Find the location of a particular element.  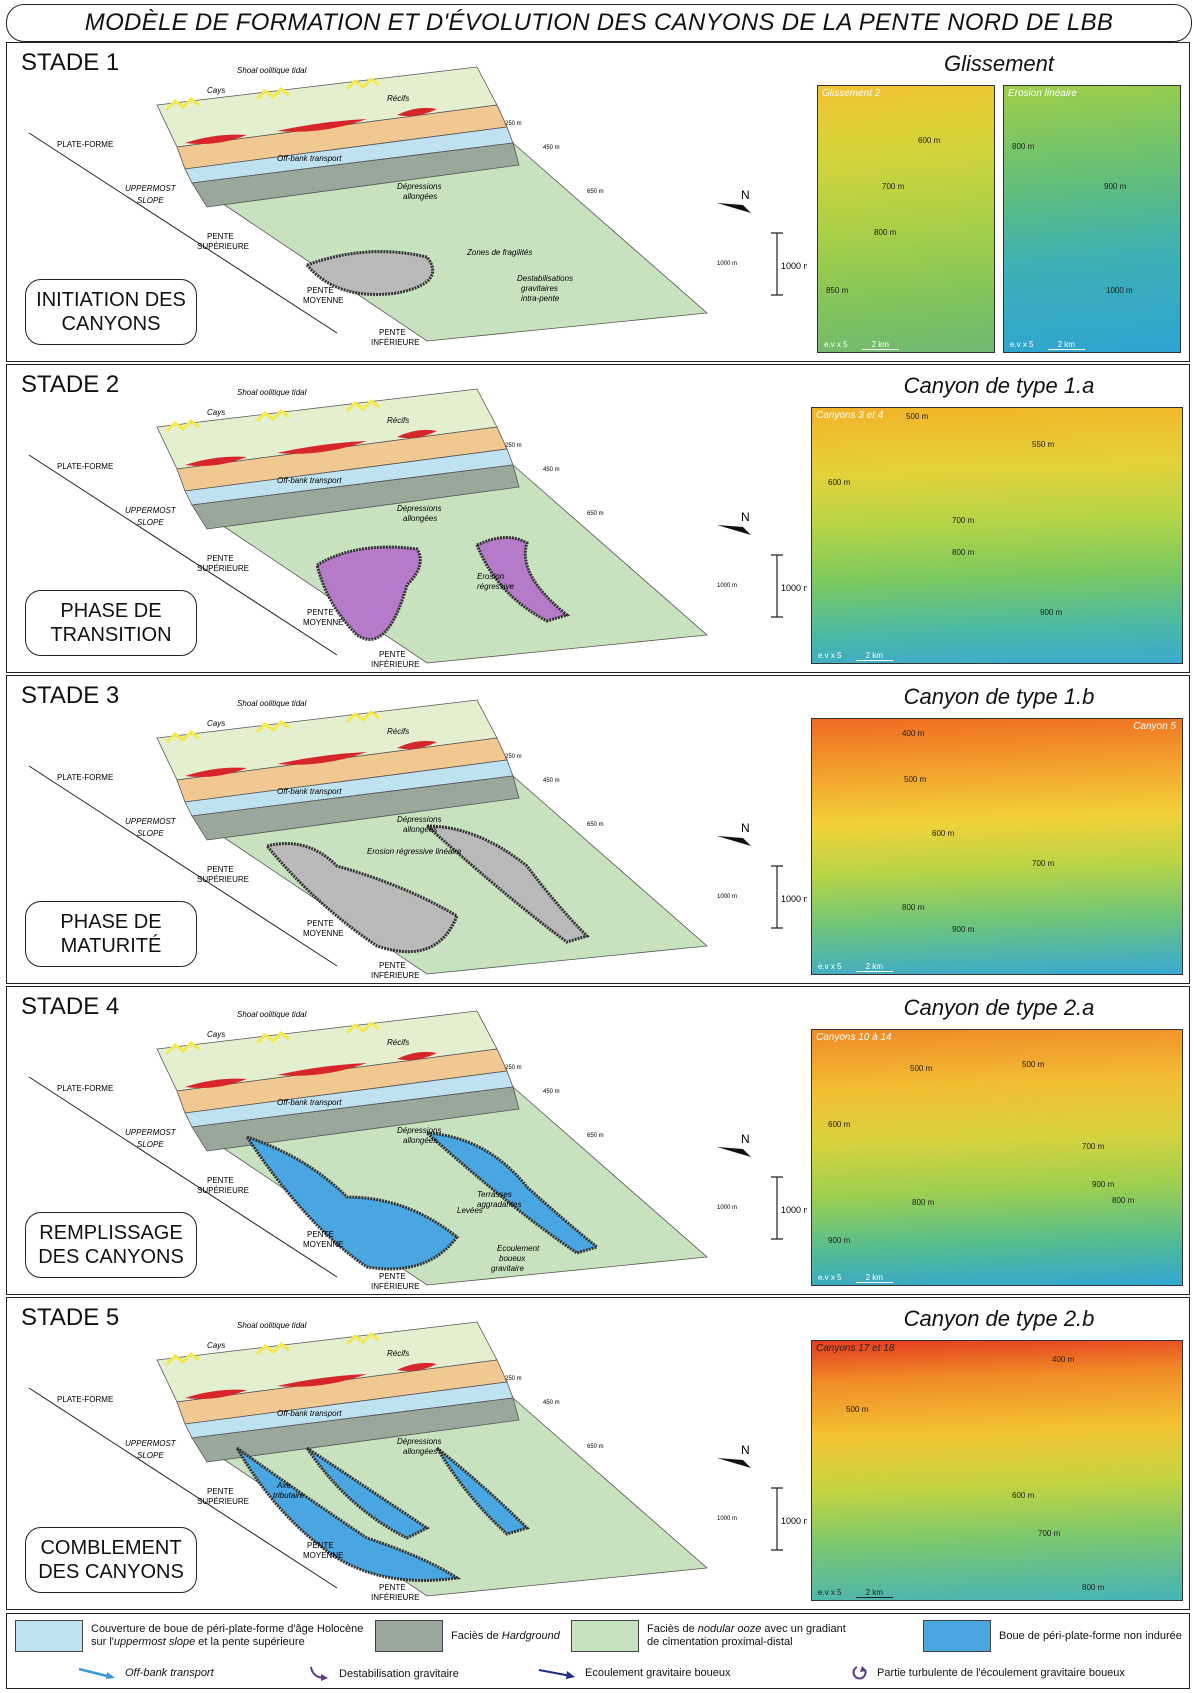

label-cays: Cays is located at coordinates (216, 1034).